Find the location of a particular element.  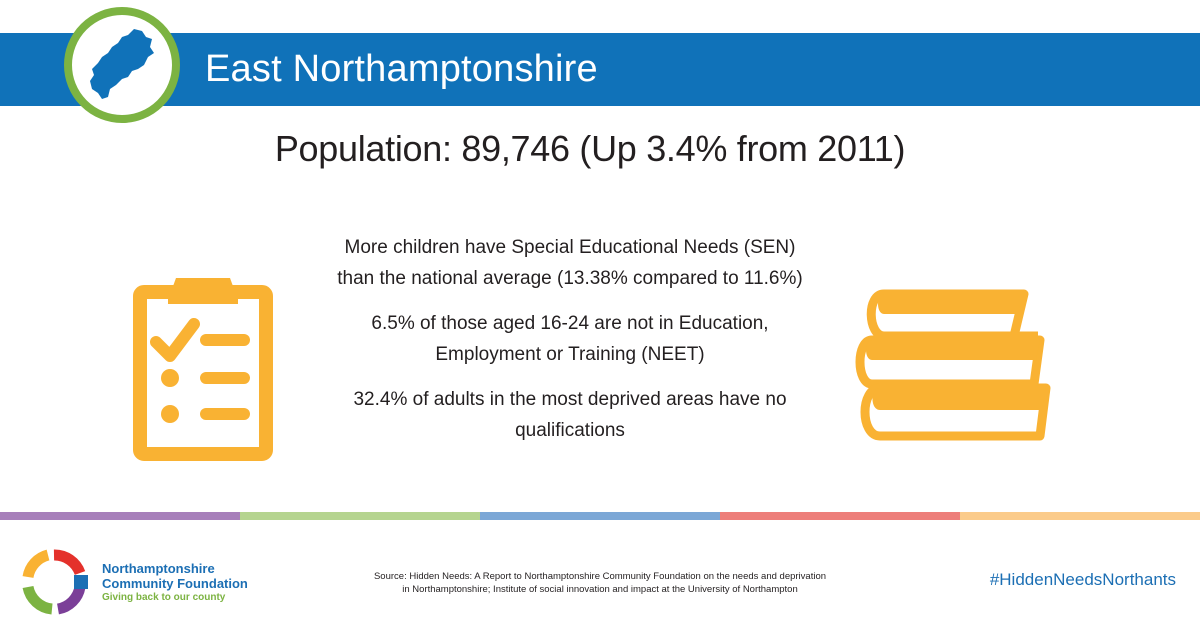

population-headline: Population: 89,746 (Up 3.4% from 2011) is located at coordinates (590, 148).